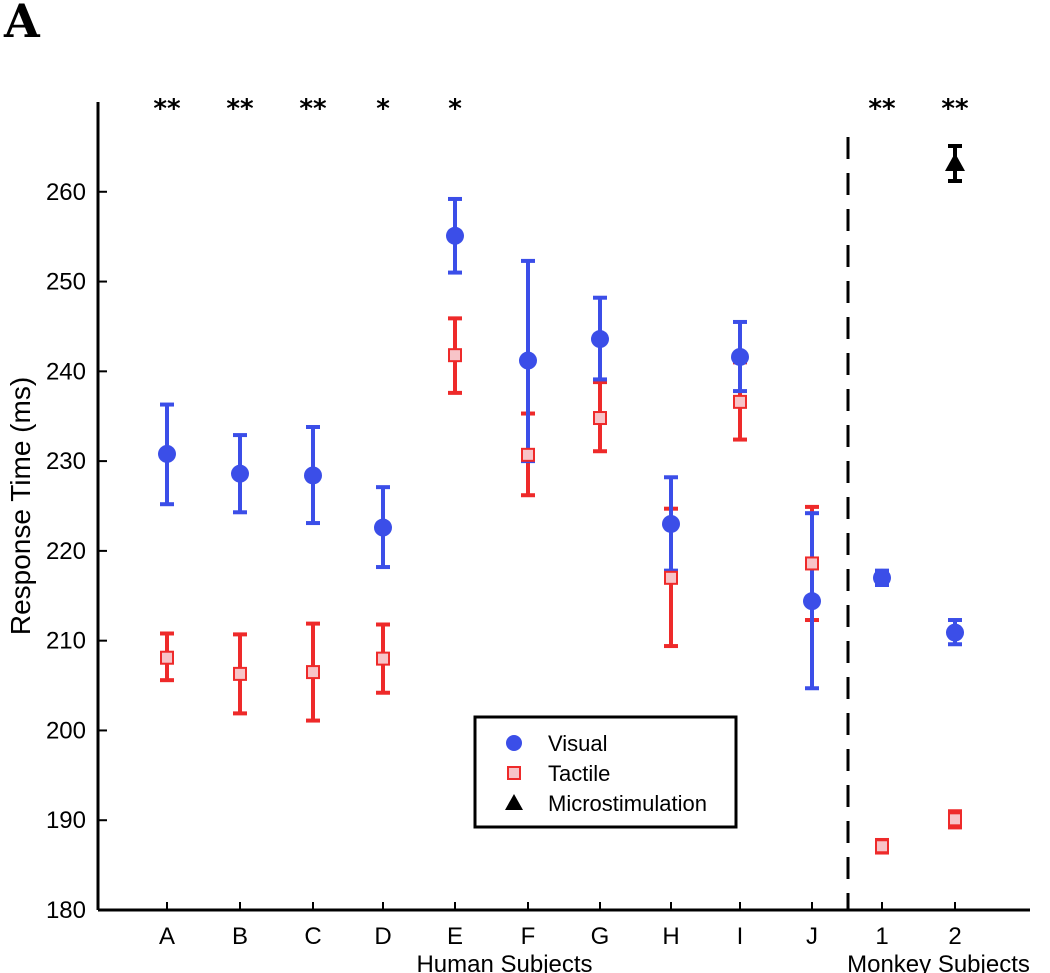 The image size is (1050, 973). What do you see at coordinates (66, 820) in the screenshot?
I see `y-tick-label: 190` at bounding box center [66, 820].